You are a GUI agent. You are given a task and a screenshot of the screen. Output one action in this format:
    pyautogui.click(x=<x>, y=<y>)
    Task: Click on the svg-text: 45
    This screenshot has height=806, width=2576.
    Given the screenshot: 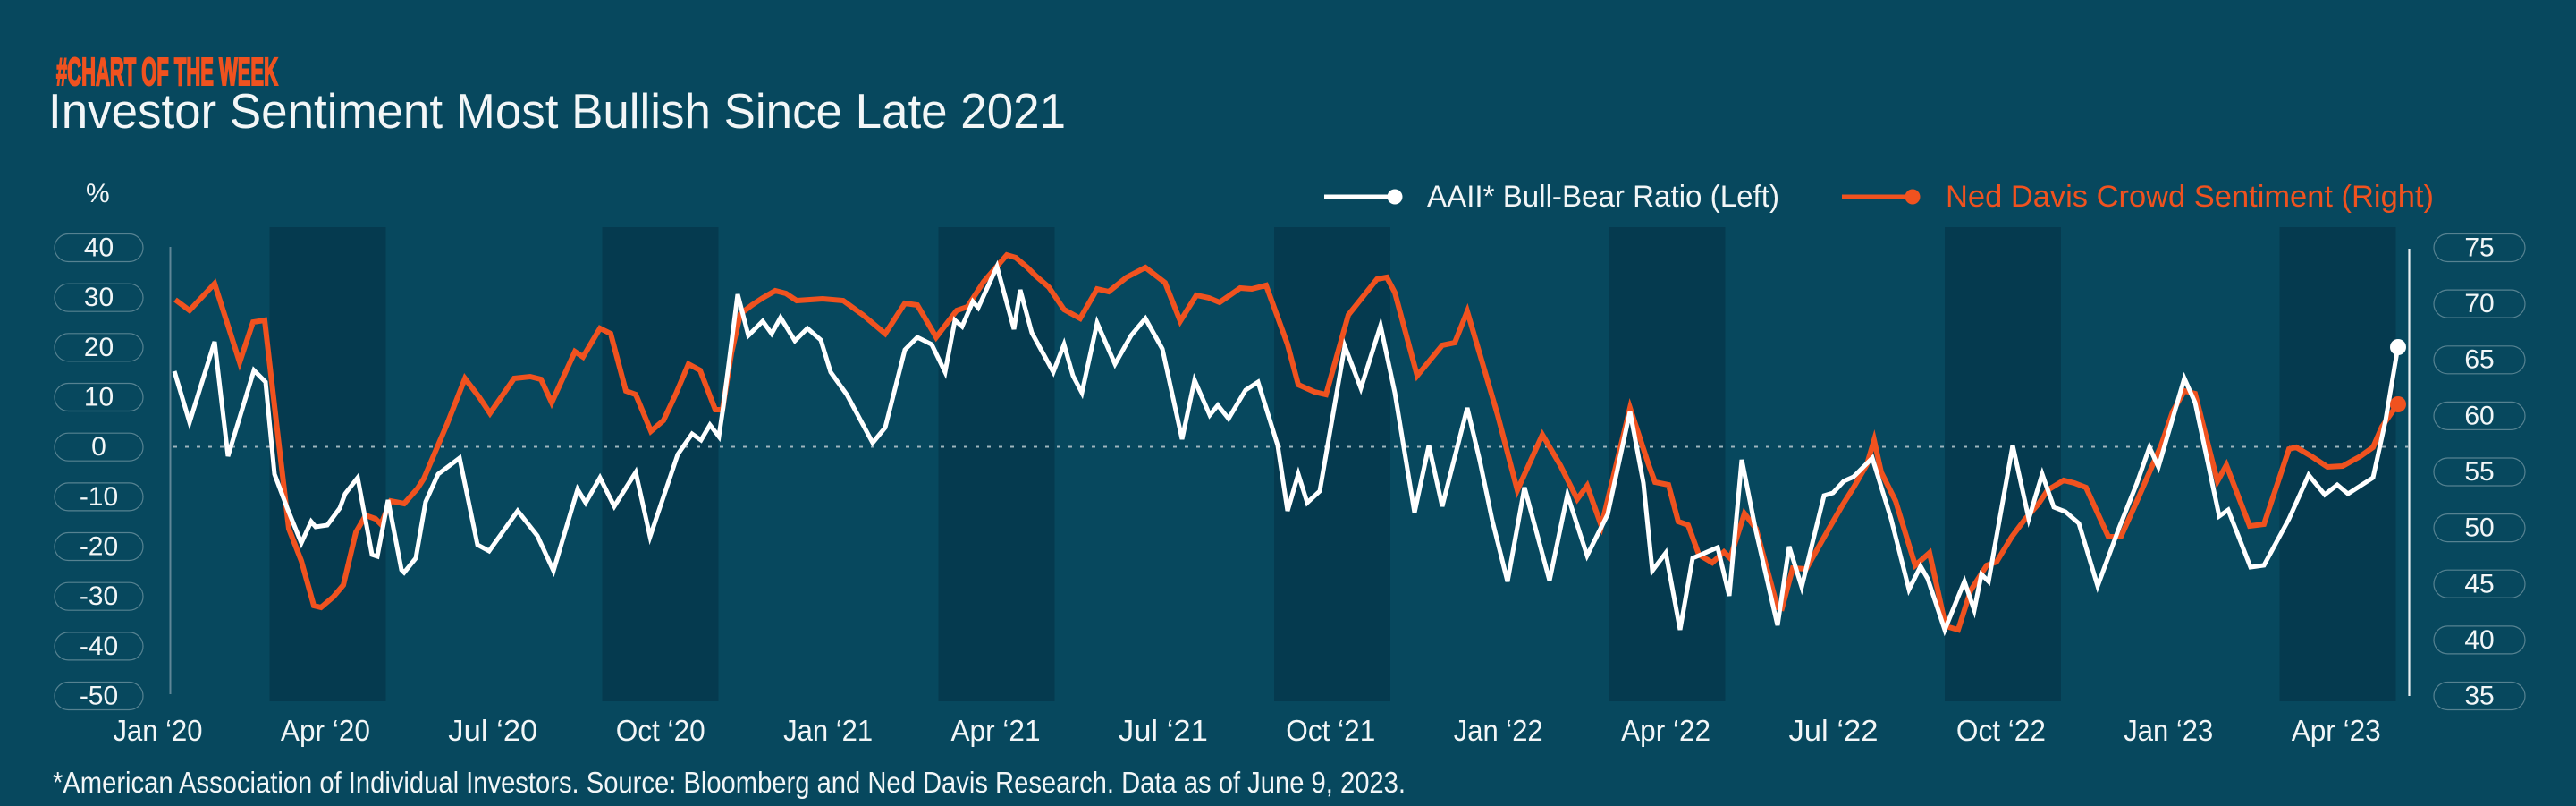 What is the action you would take?
    pyautogui.click(x=2479, y=583)
    